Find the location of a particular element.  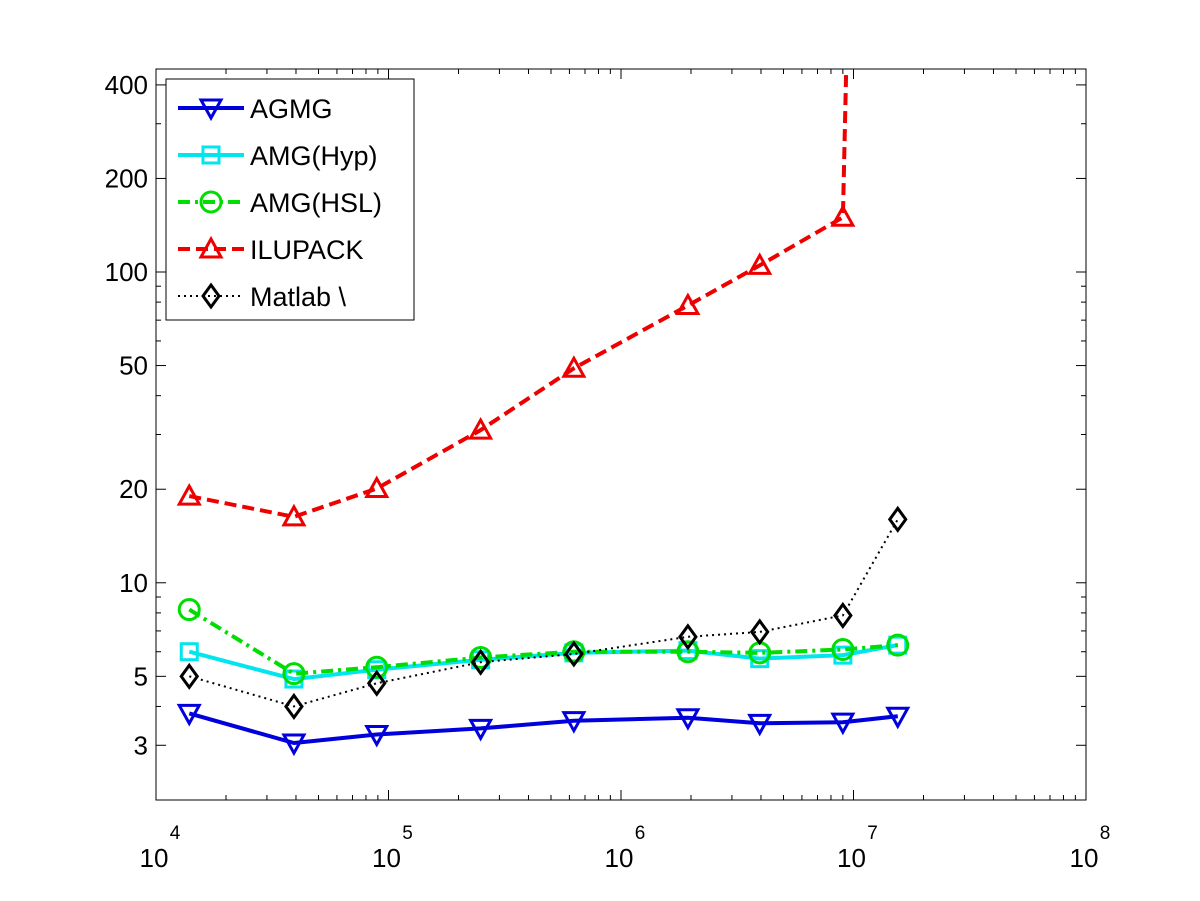

y-tick-label: 50 is located at coordinates (133, 366).